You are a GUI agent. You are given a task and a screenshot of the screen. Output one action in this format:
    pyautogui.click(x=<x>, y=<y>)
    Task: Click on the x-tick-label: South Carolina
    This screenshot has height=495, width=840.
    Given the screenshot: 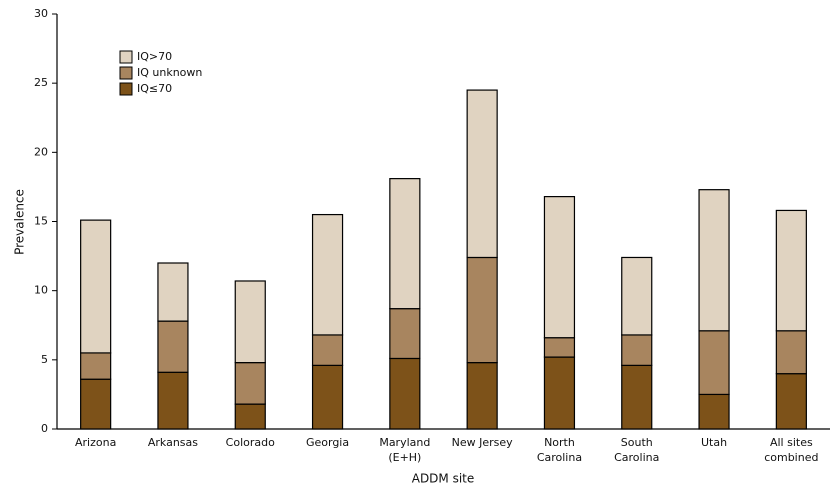 What is the action you would take?
    pyautogui.click(x=636, y=450)
    